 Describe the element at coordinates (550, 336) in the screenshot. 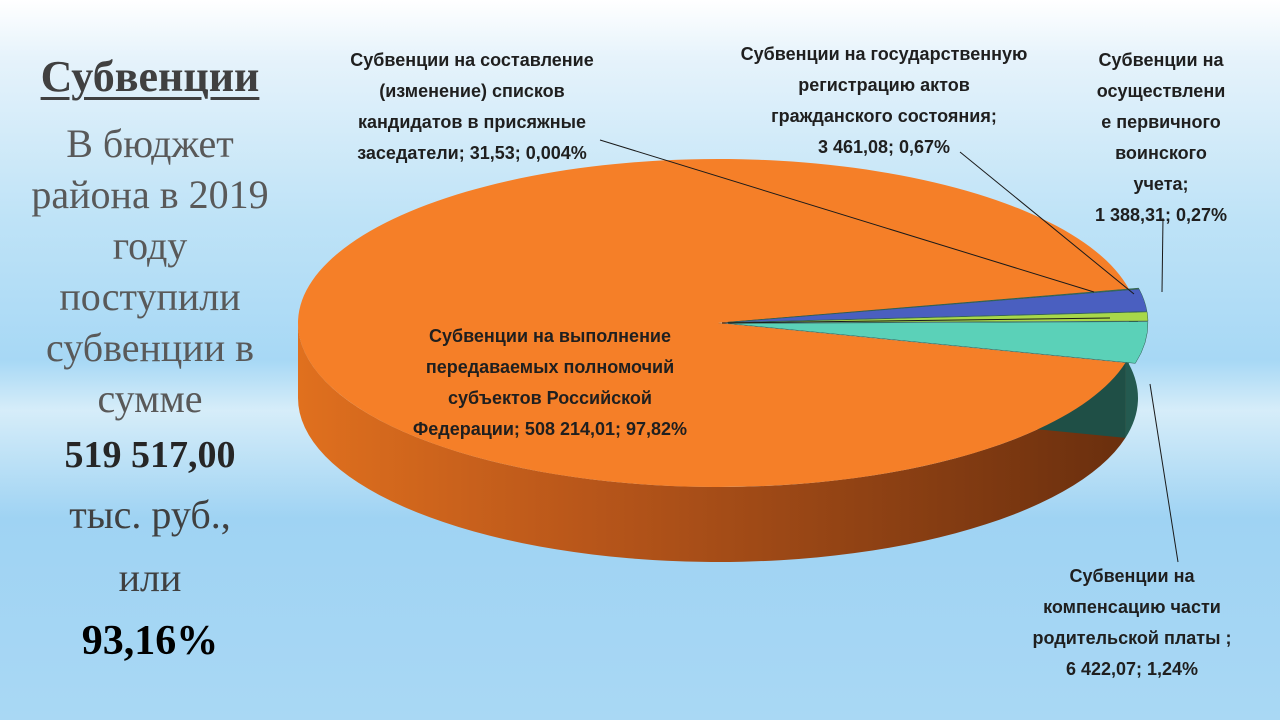

I see `data-label-main-line: Субвенции на выполнение` at that location.